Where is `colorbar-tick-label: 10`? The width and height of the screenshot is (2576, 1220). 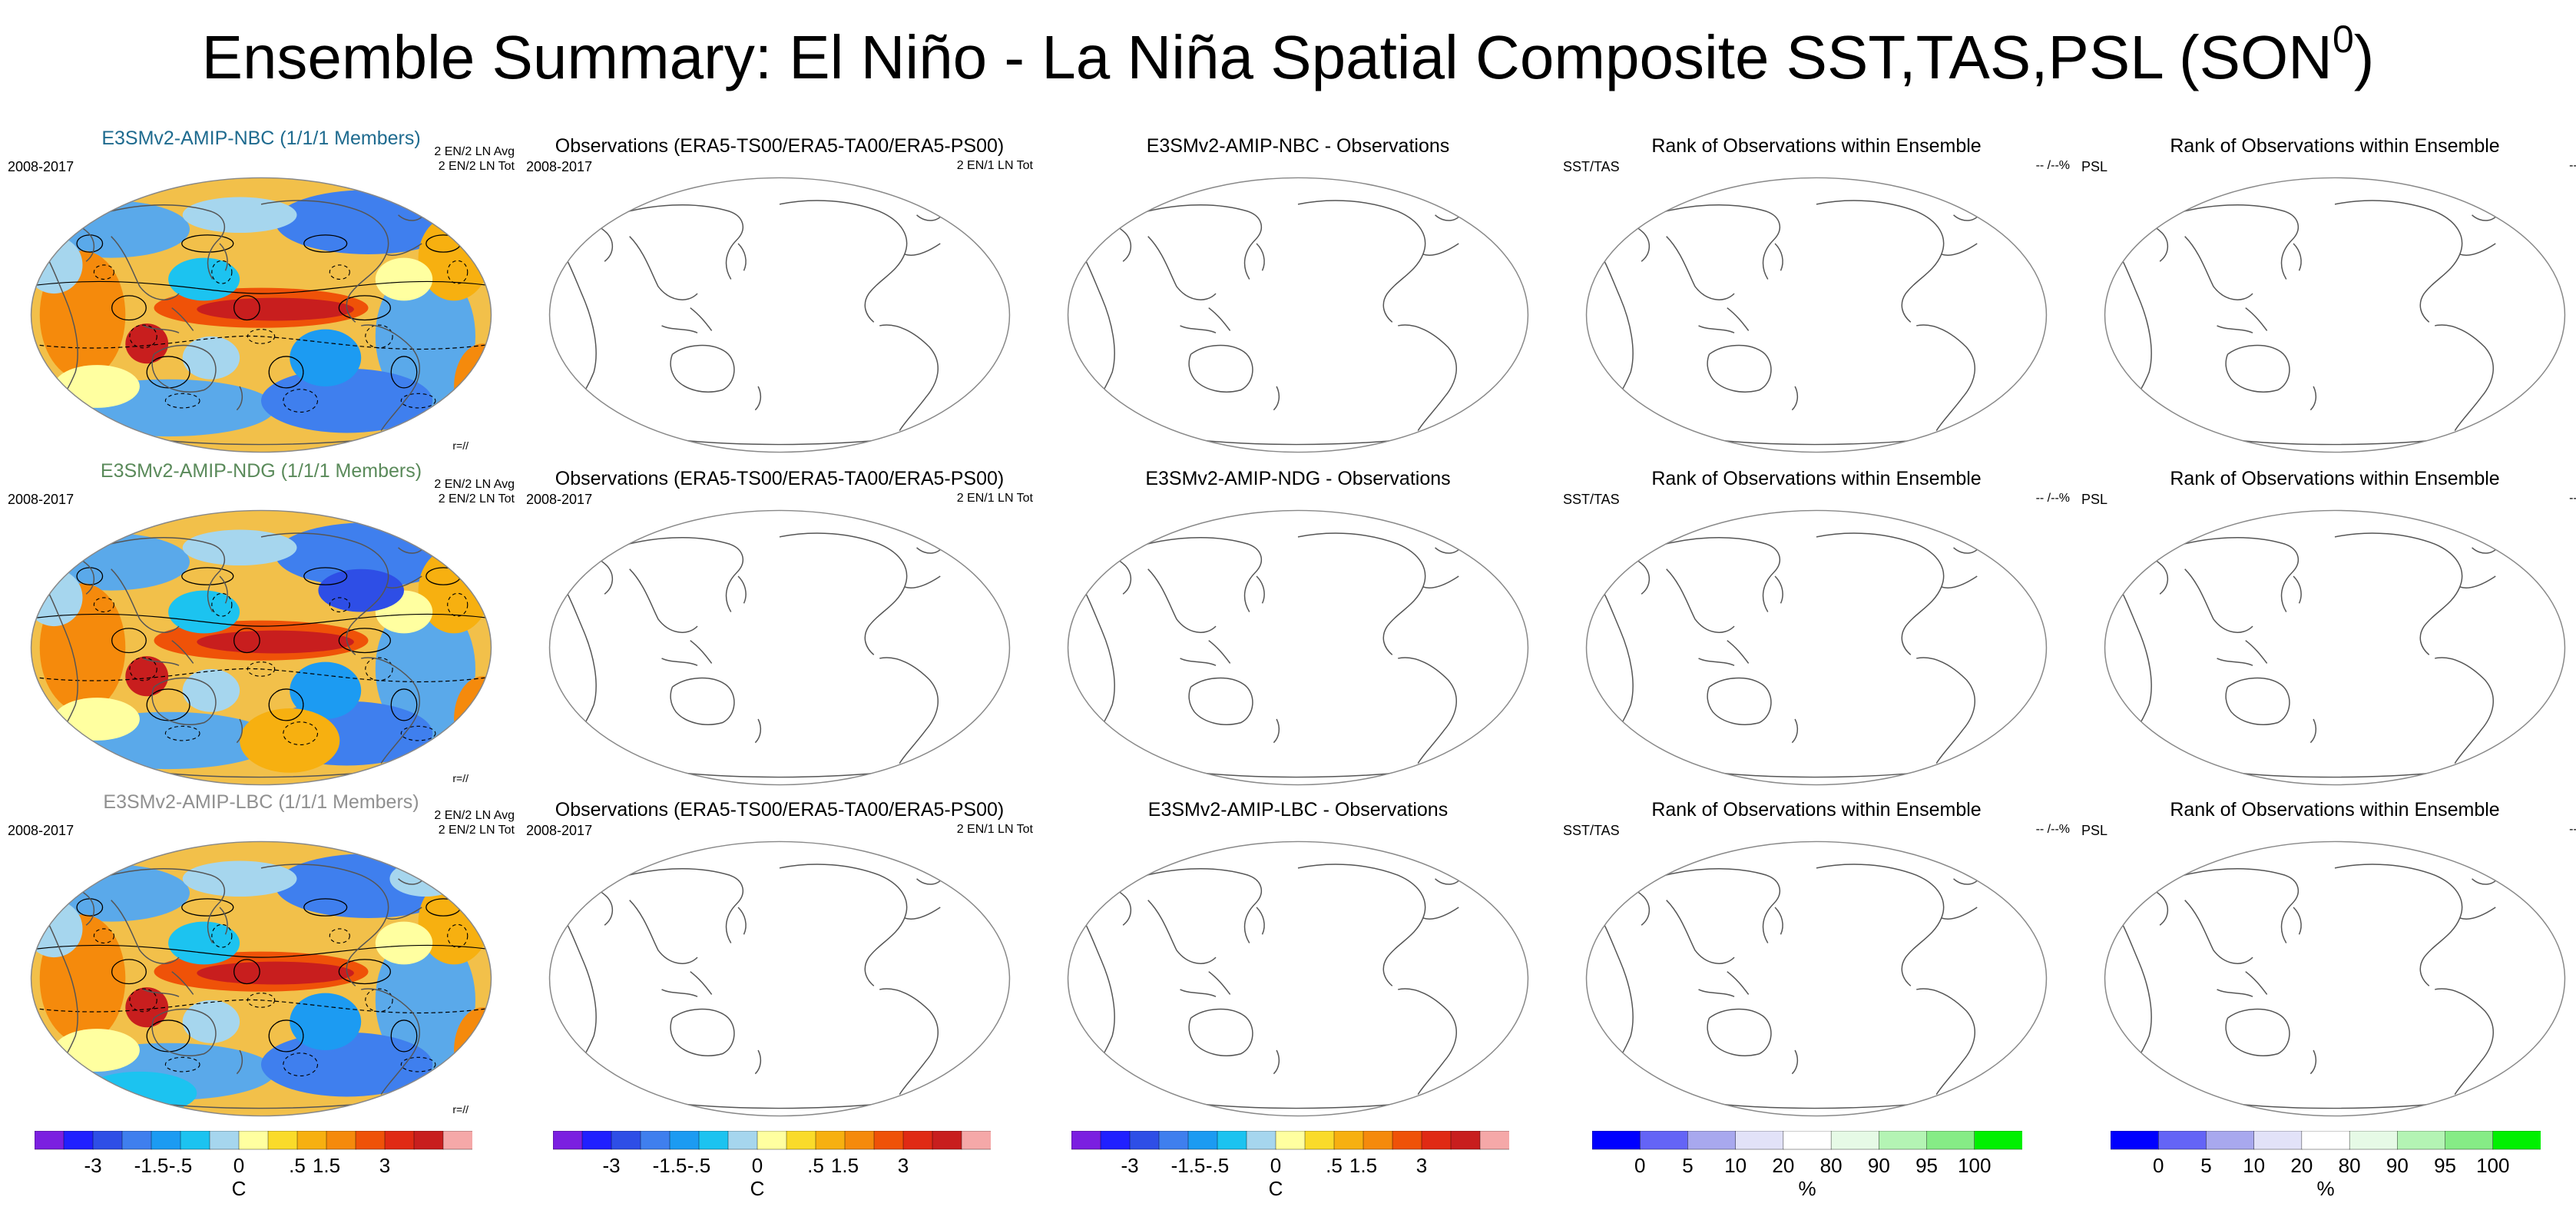
colorbar-tick-label: 10 is located at coordinates (2254, 1165).